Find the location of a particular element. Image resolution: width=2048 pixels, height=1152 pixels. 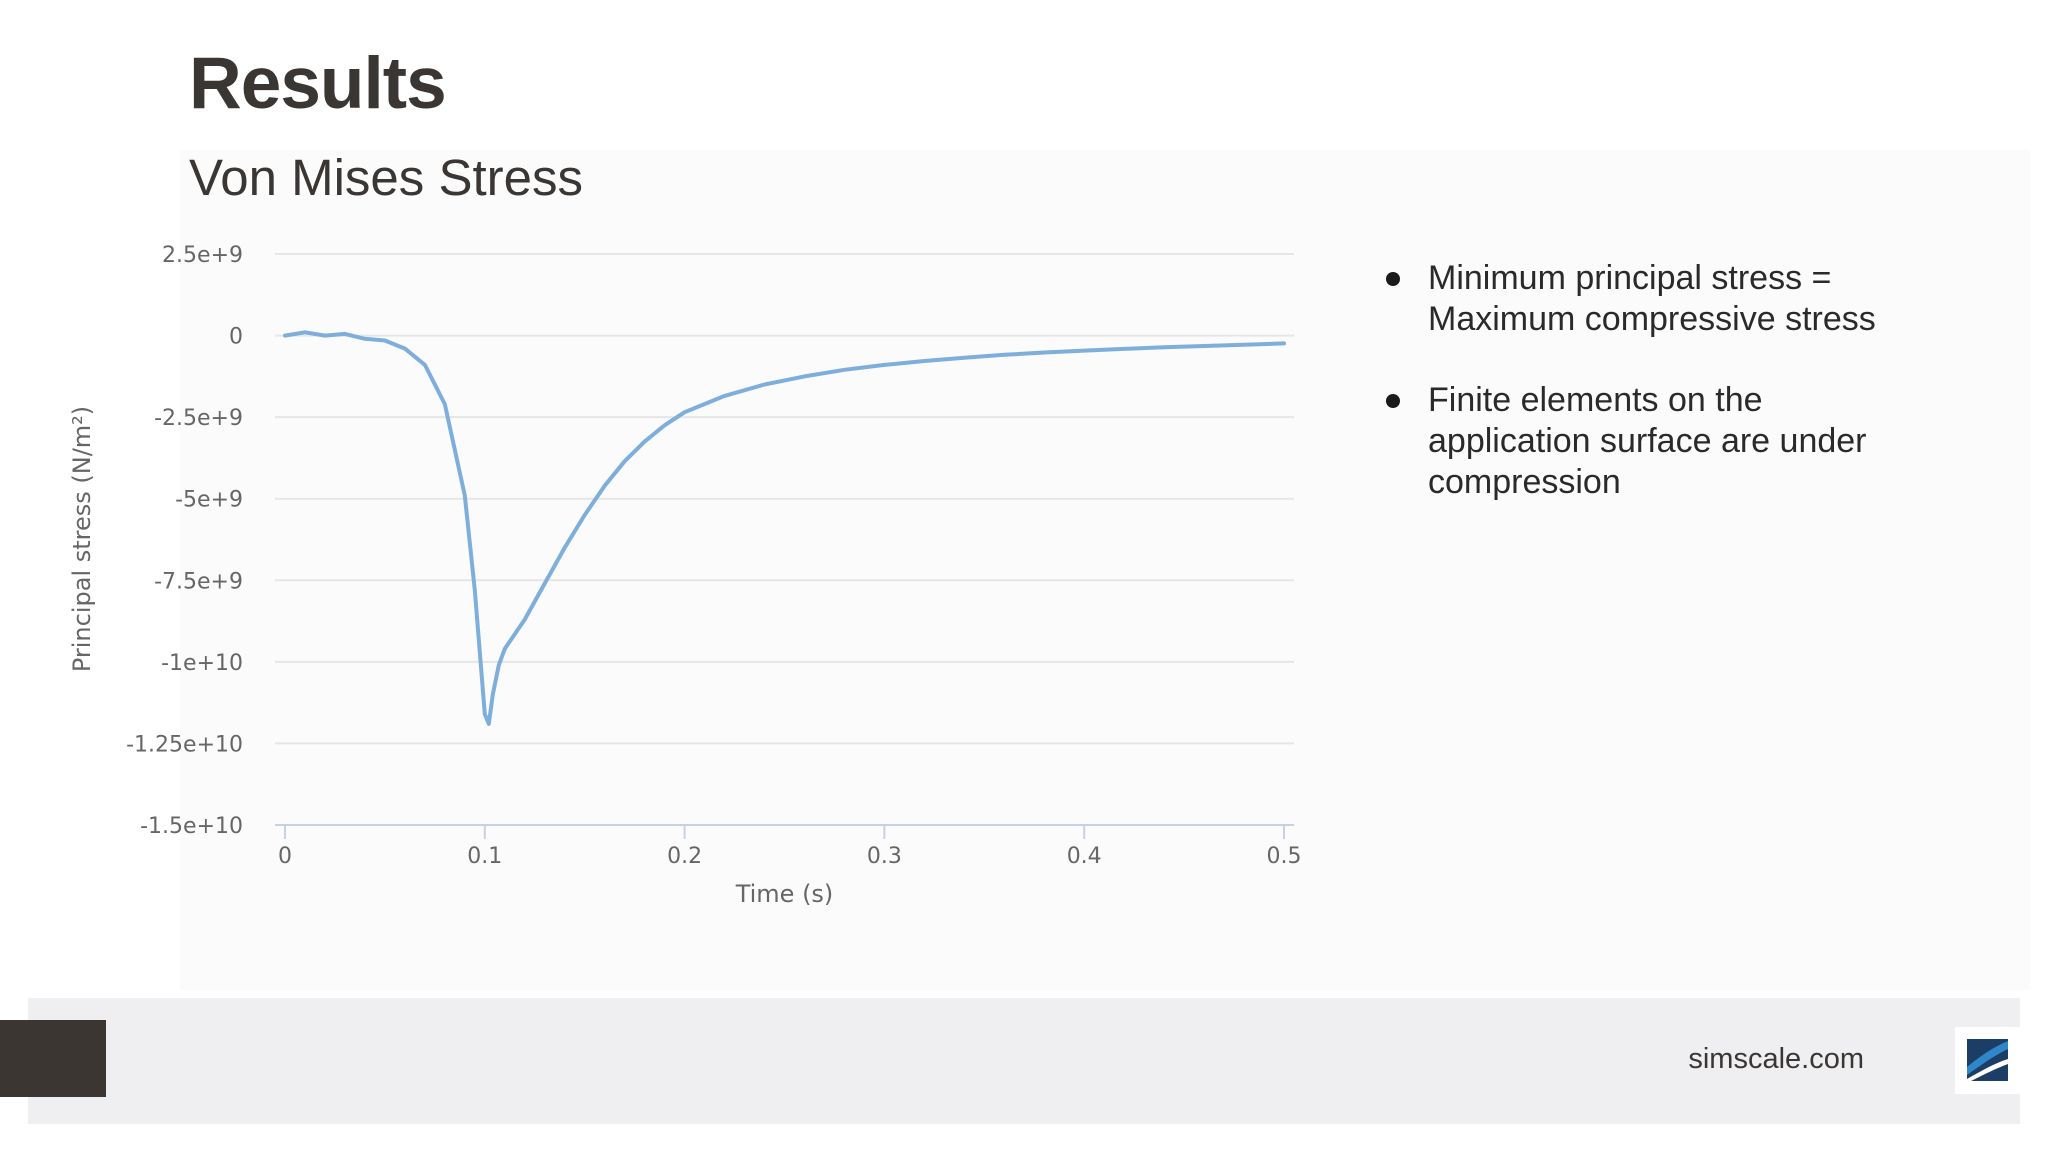

x-tick-label: 0.4 is located at coordinates (1084, 856).